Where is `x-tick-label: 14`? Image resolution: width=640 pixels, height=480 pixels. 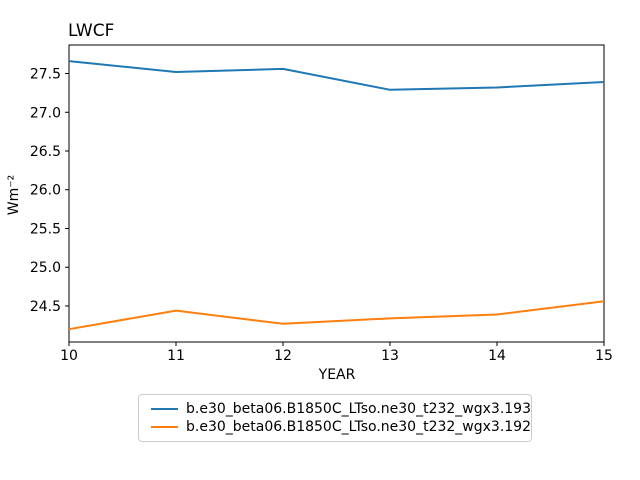
x-tick-label: 14 is located at coordinates (497, 356).